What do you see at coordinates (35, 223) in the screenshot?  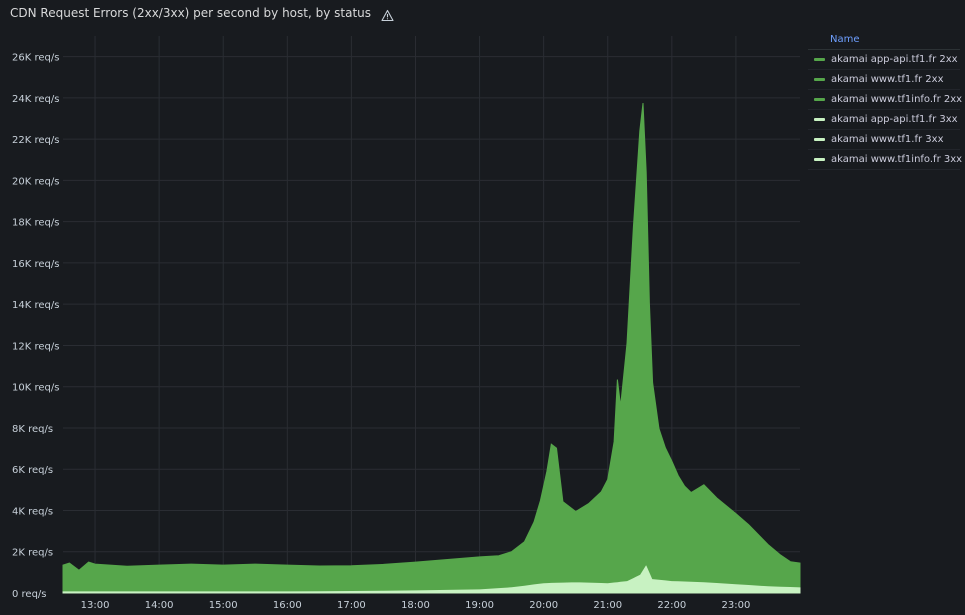 I see `y-tick-label: 18K req/s` at bounding box center [35, 223].